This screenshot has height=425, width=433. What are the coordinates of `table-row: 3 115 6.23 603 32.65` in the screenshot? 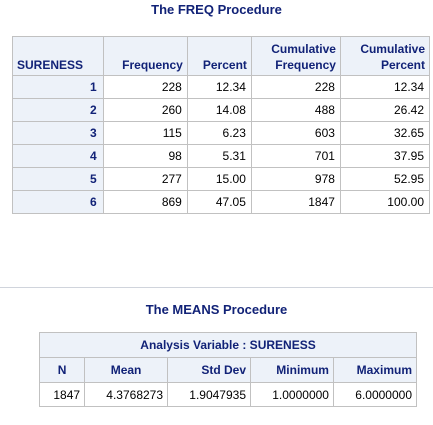 It's located at (221, 133).